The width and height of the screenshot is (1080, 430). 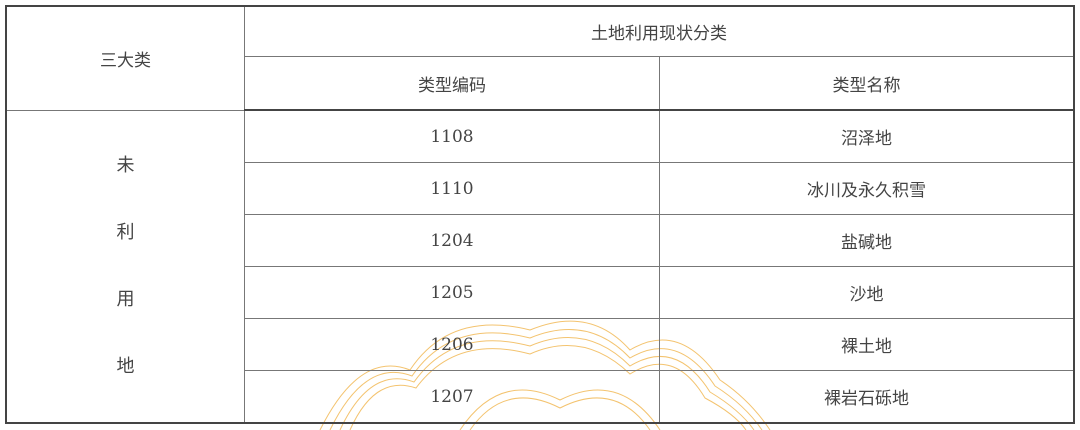 What do you see at coordinates (452, 292) in the screenshot?
I see `code-cell: 1205` at bounding box center [452, 292].